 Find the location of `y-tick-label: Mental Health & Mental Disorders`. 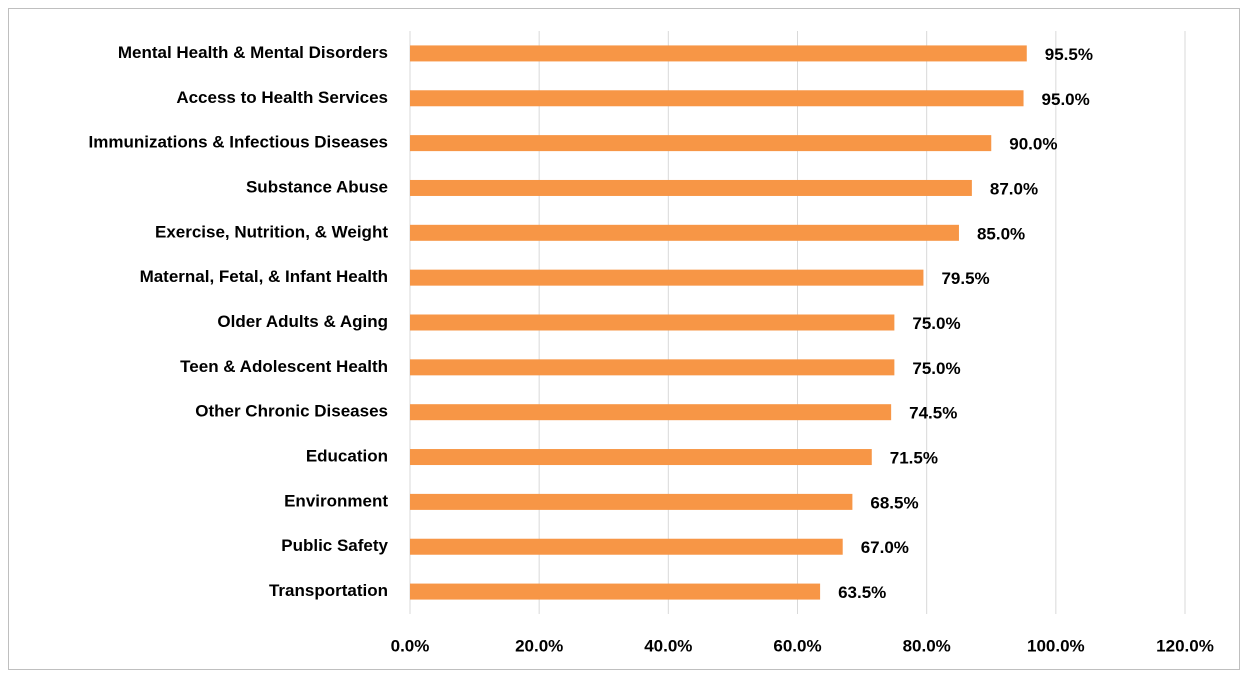

y-tick-label: Mental Health & Mental Disorders is located at coordinates (253, 52).